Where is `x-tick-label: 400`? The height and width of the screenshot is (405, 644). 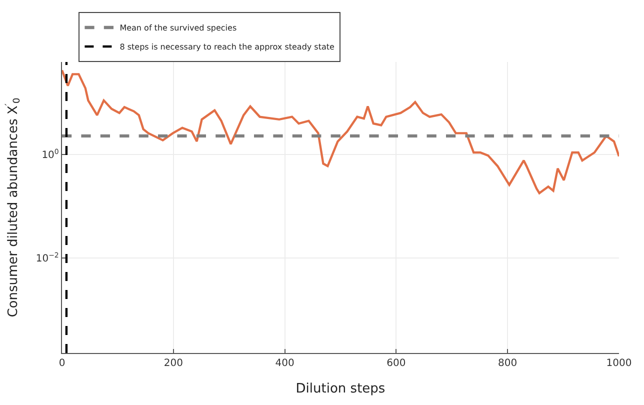
x-tick-label: 400 is located at coordinates (284, 364).